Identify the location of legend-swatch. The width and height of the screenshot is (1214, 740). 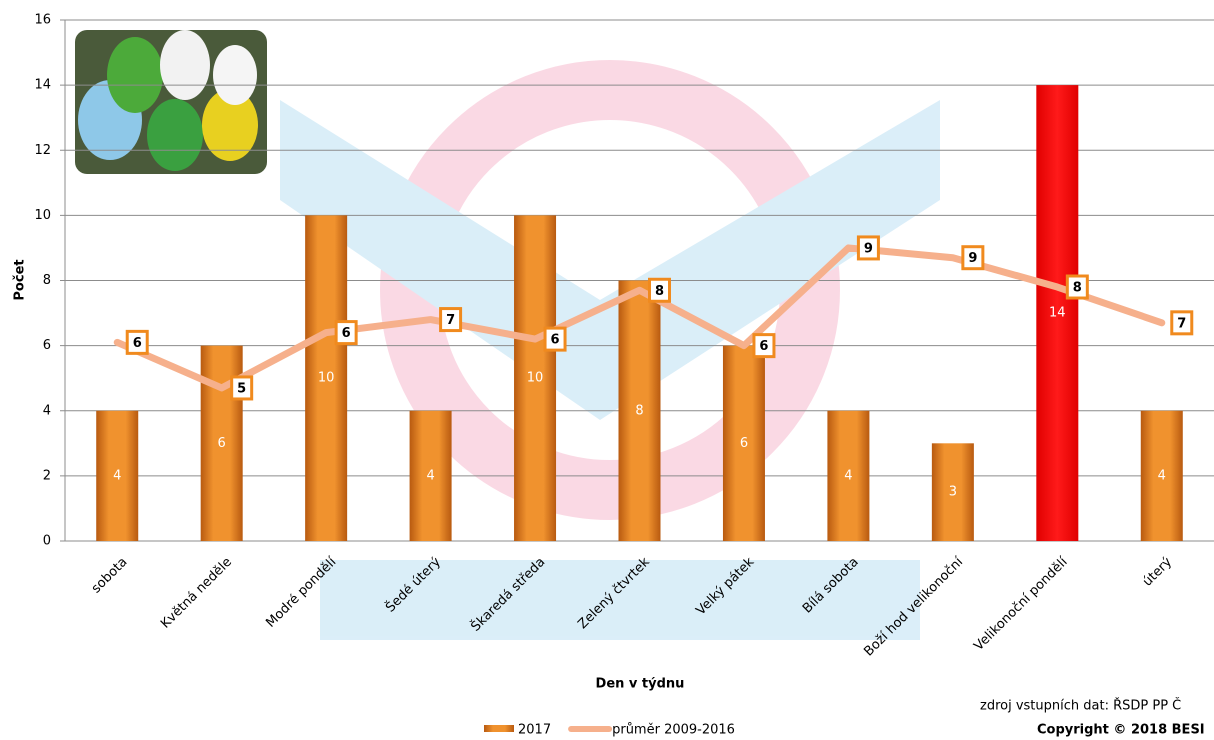
(499, 728).